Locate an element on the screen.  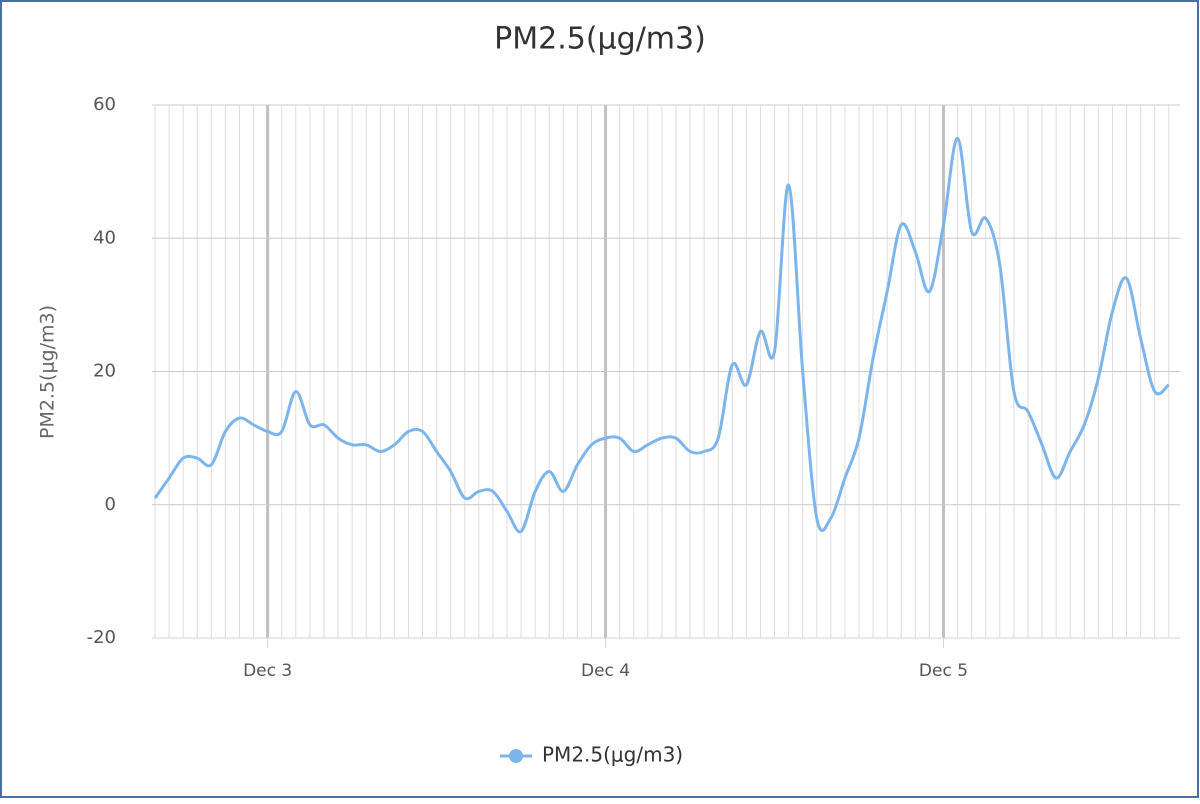
y-tick-label: 60 is located at coordinates (104, 104).